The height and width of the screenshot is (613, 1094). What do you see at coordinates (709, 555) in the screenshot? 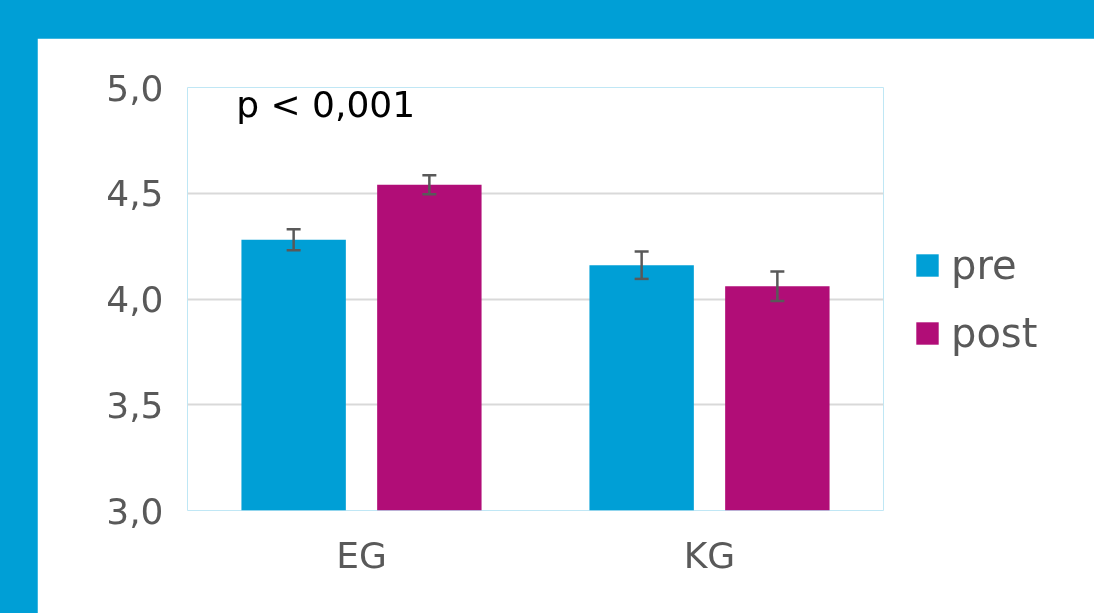
I see `x-tick-label: KG` at bounding box center [709, 555].